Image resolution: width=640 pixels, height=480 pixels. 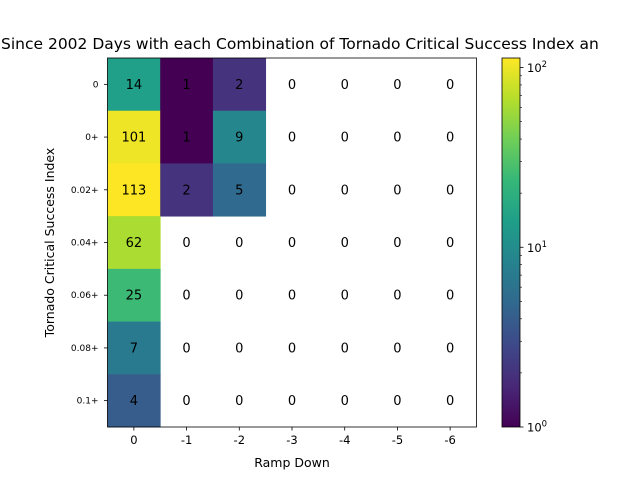 What do you see at coordinates (96, 85) in the screenshot?
I see `y-tick-label: 0` at bounding box center [96, 85].